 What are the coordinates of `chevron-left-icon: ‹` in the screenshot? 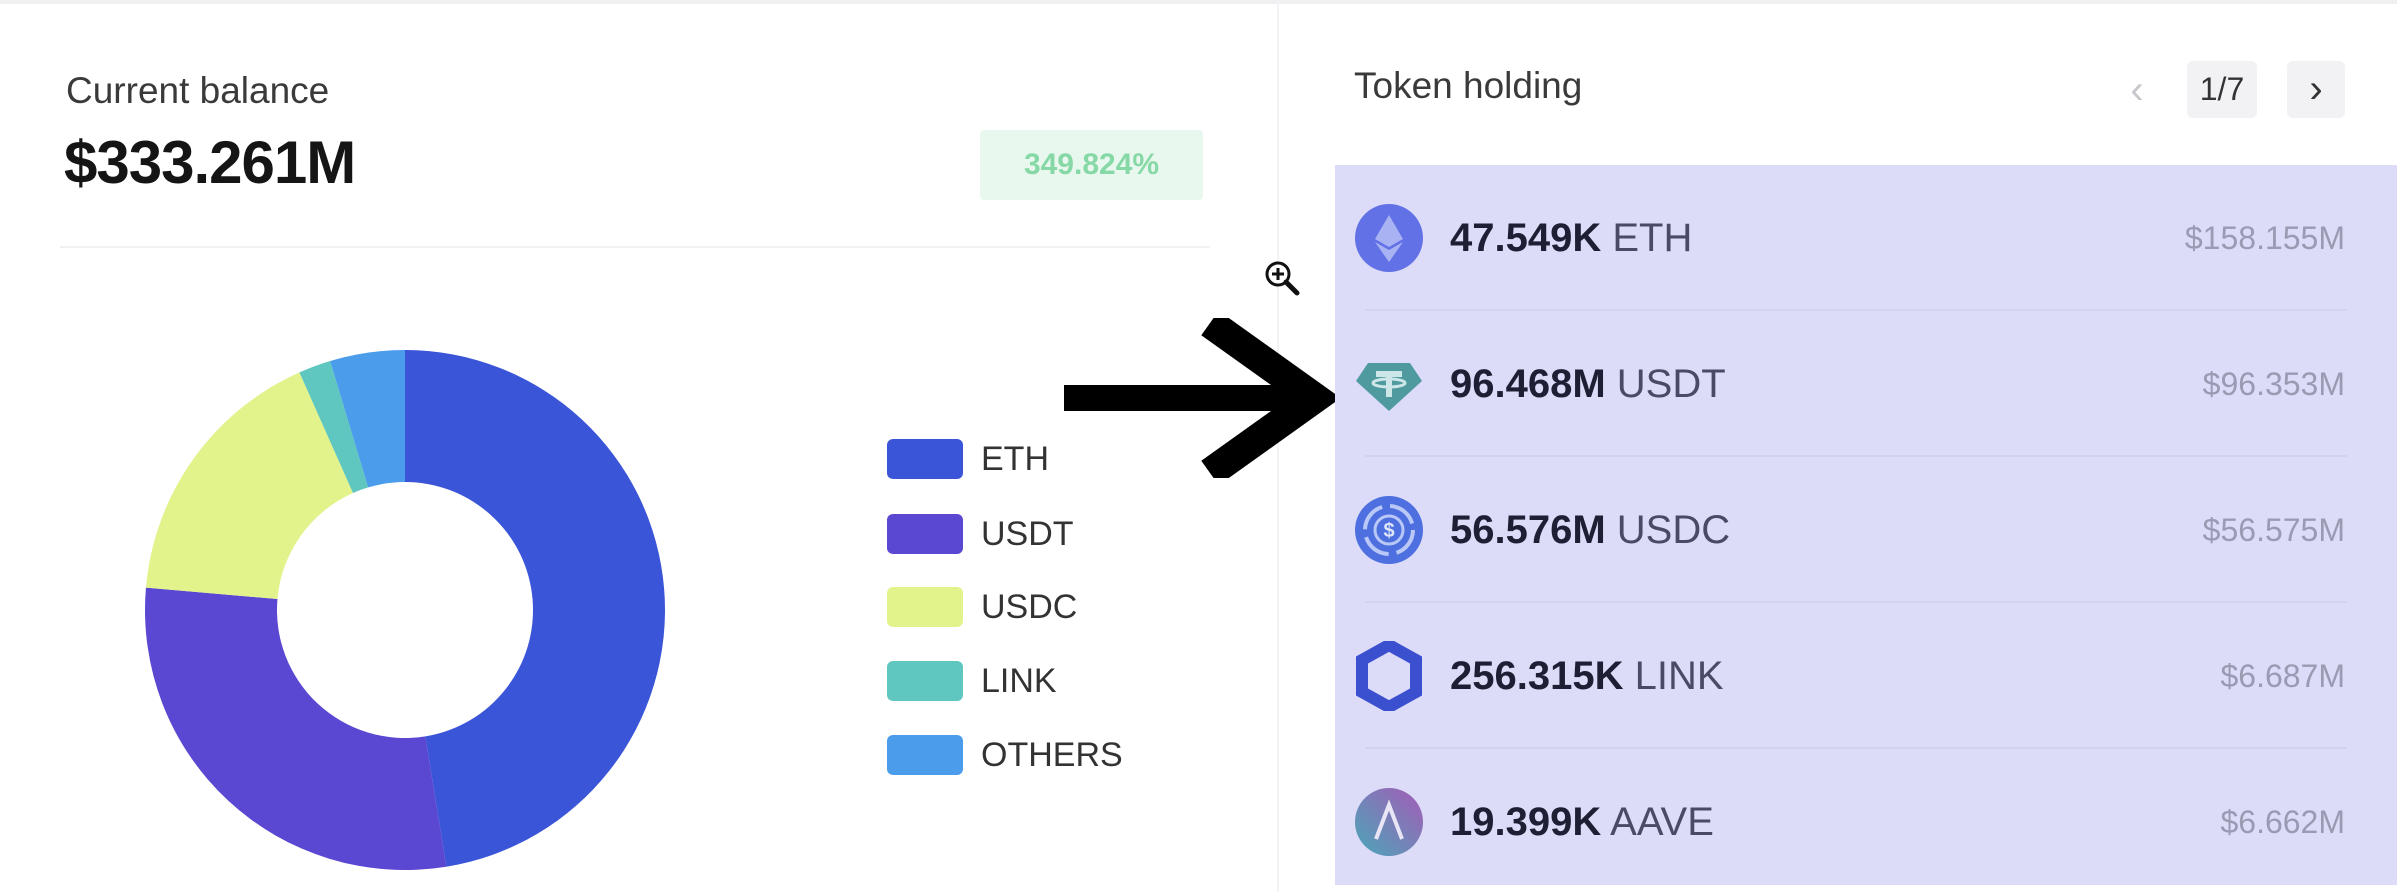 It's located at (2137, 89).